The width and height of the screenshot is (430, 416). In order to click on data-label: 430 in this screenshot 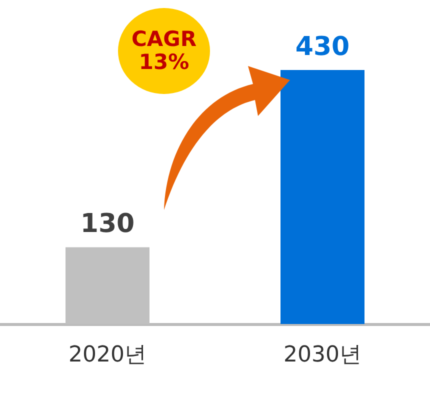, I will do `click(322, 47)`.